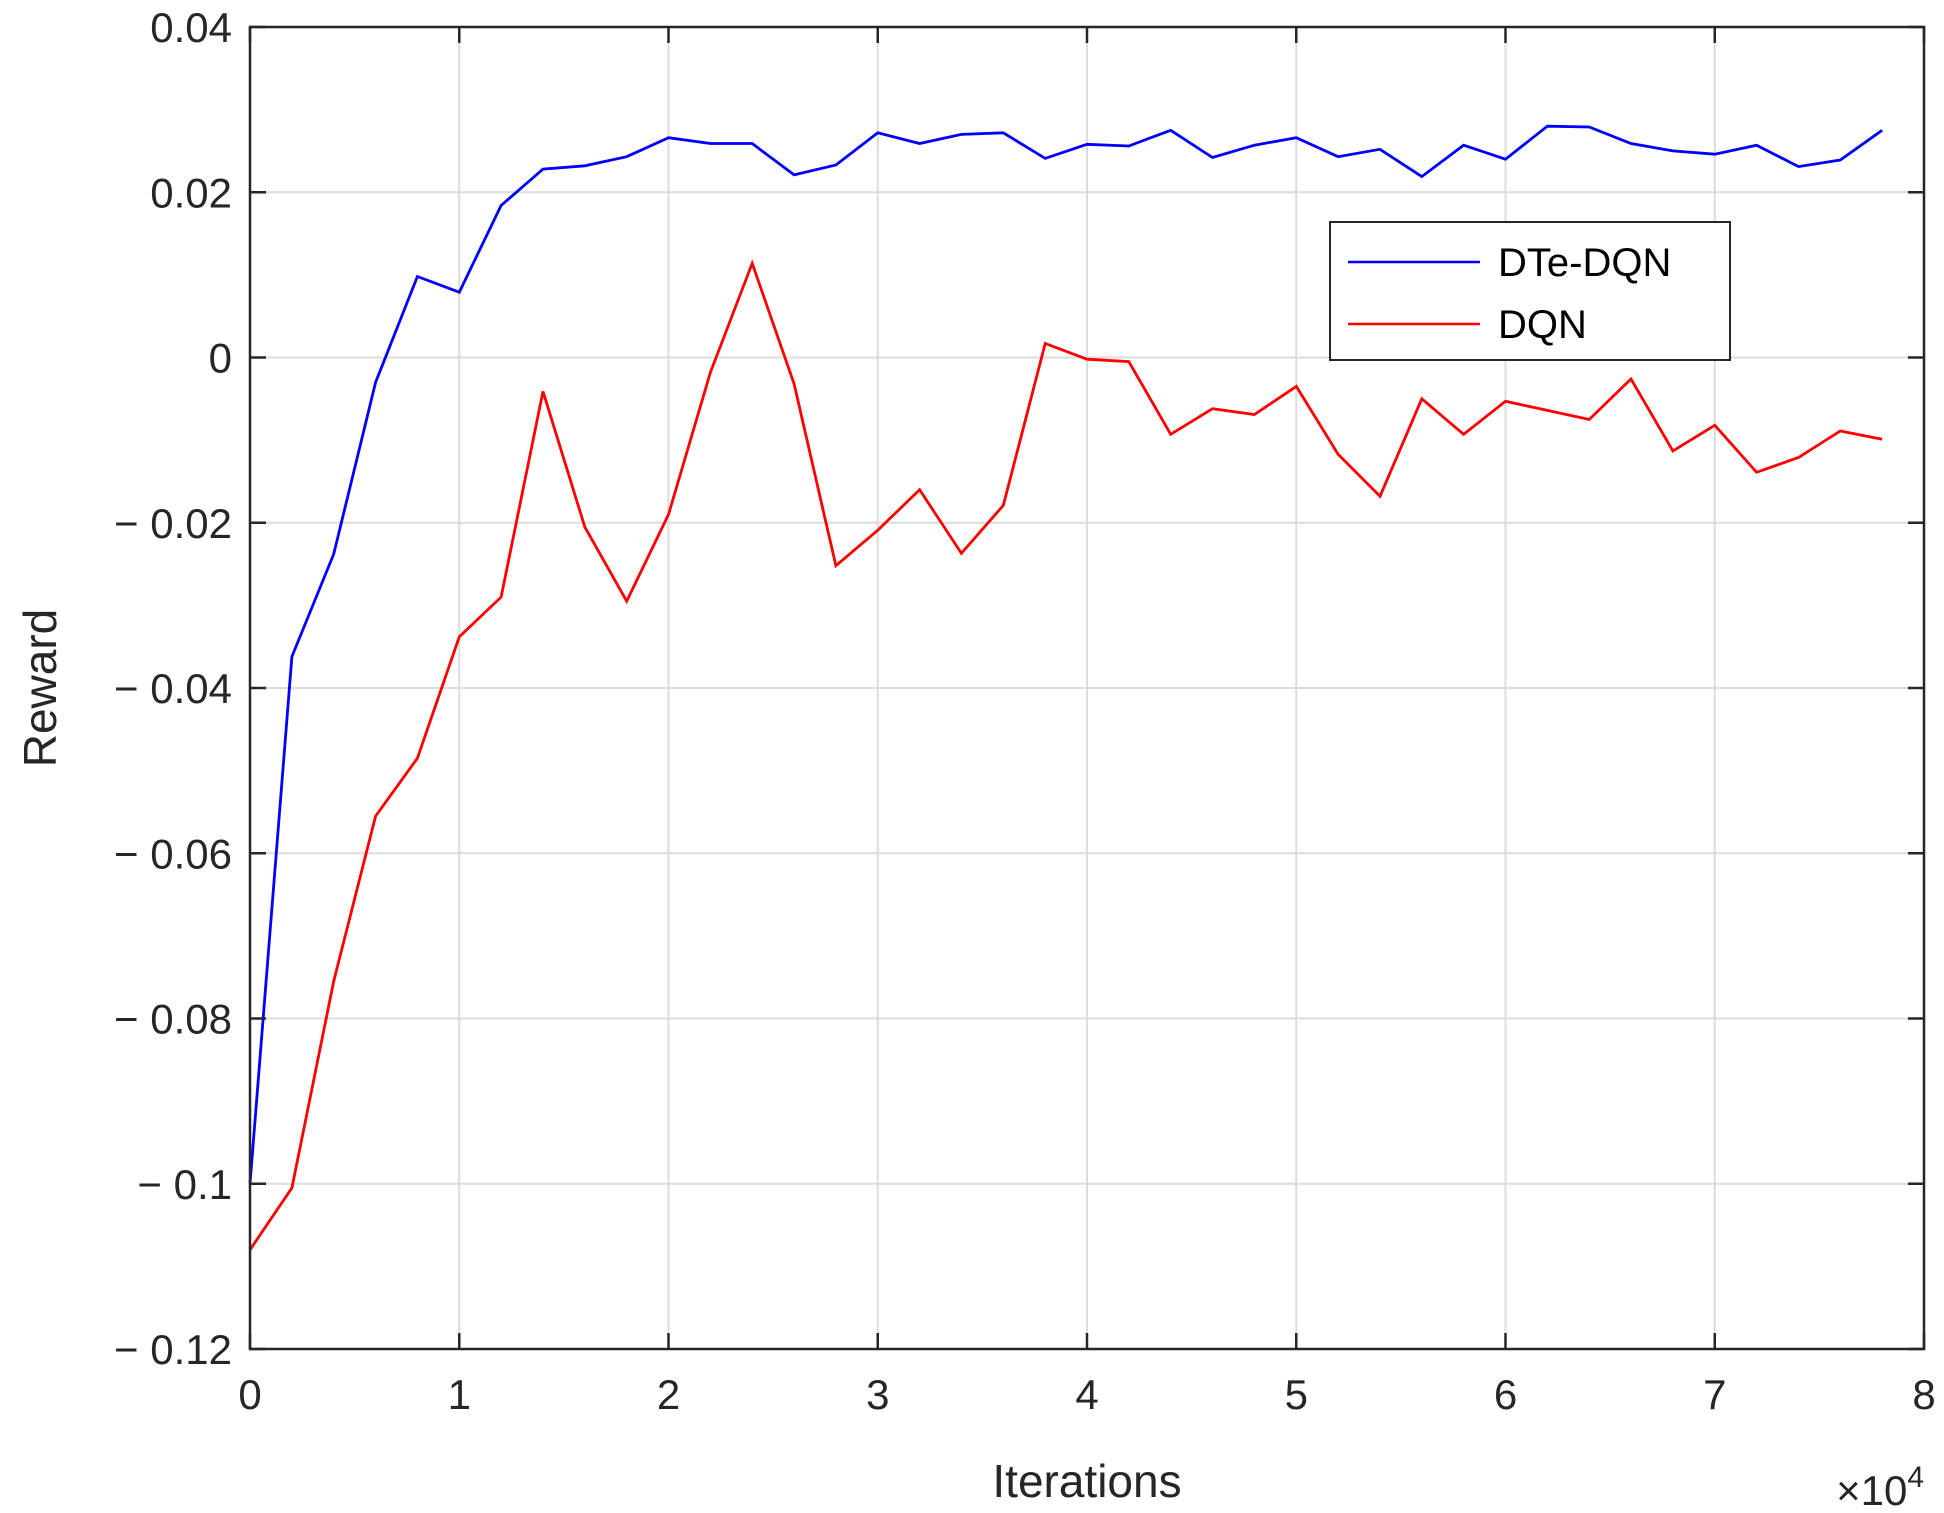 Image resolution: width=1944 pixels, height=1513 pixels. I want to click on x-tick-label: 0, so click(249, 1394).